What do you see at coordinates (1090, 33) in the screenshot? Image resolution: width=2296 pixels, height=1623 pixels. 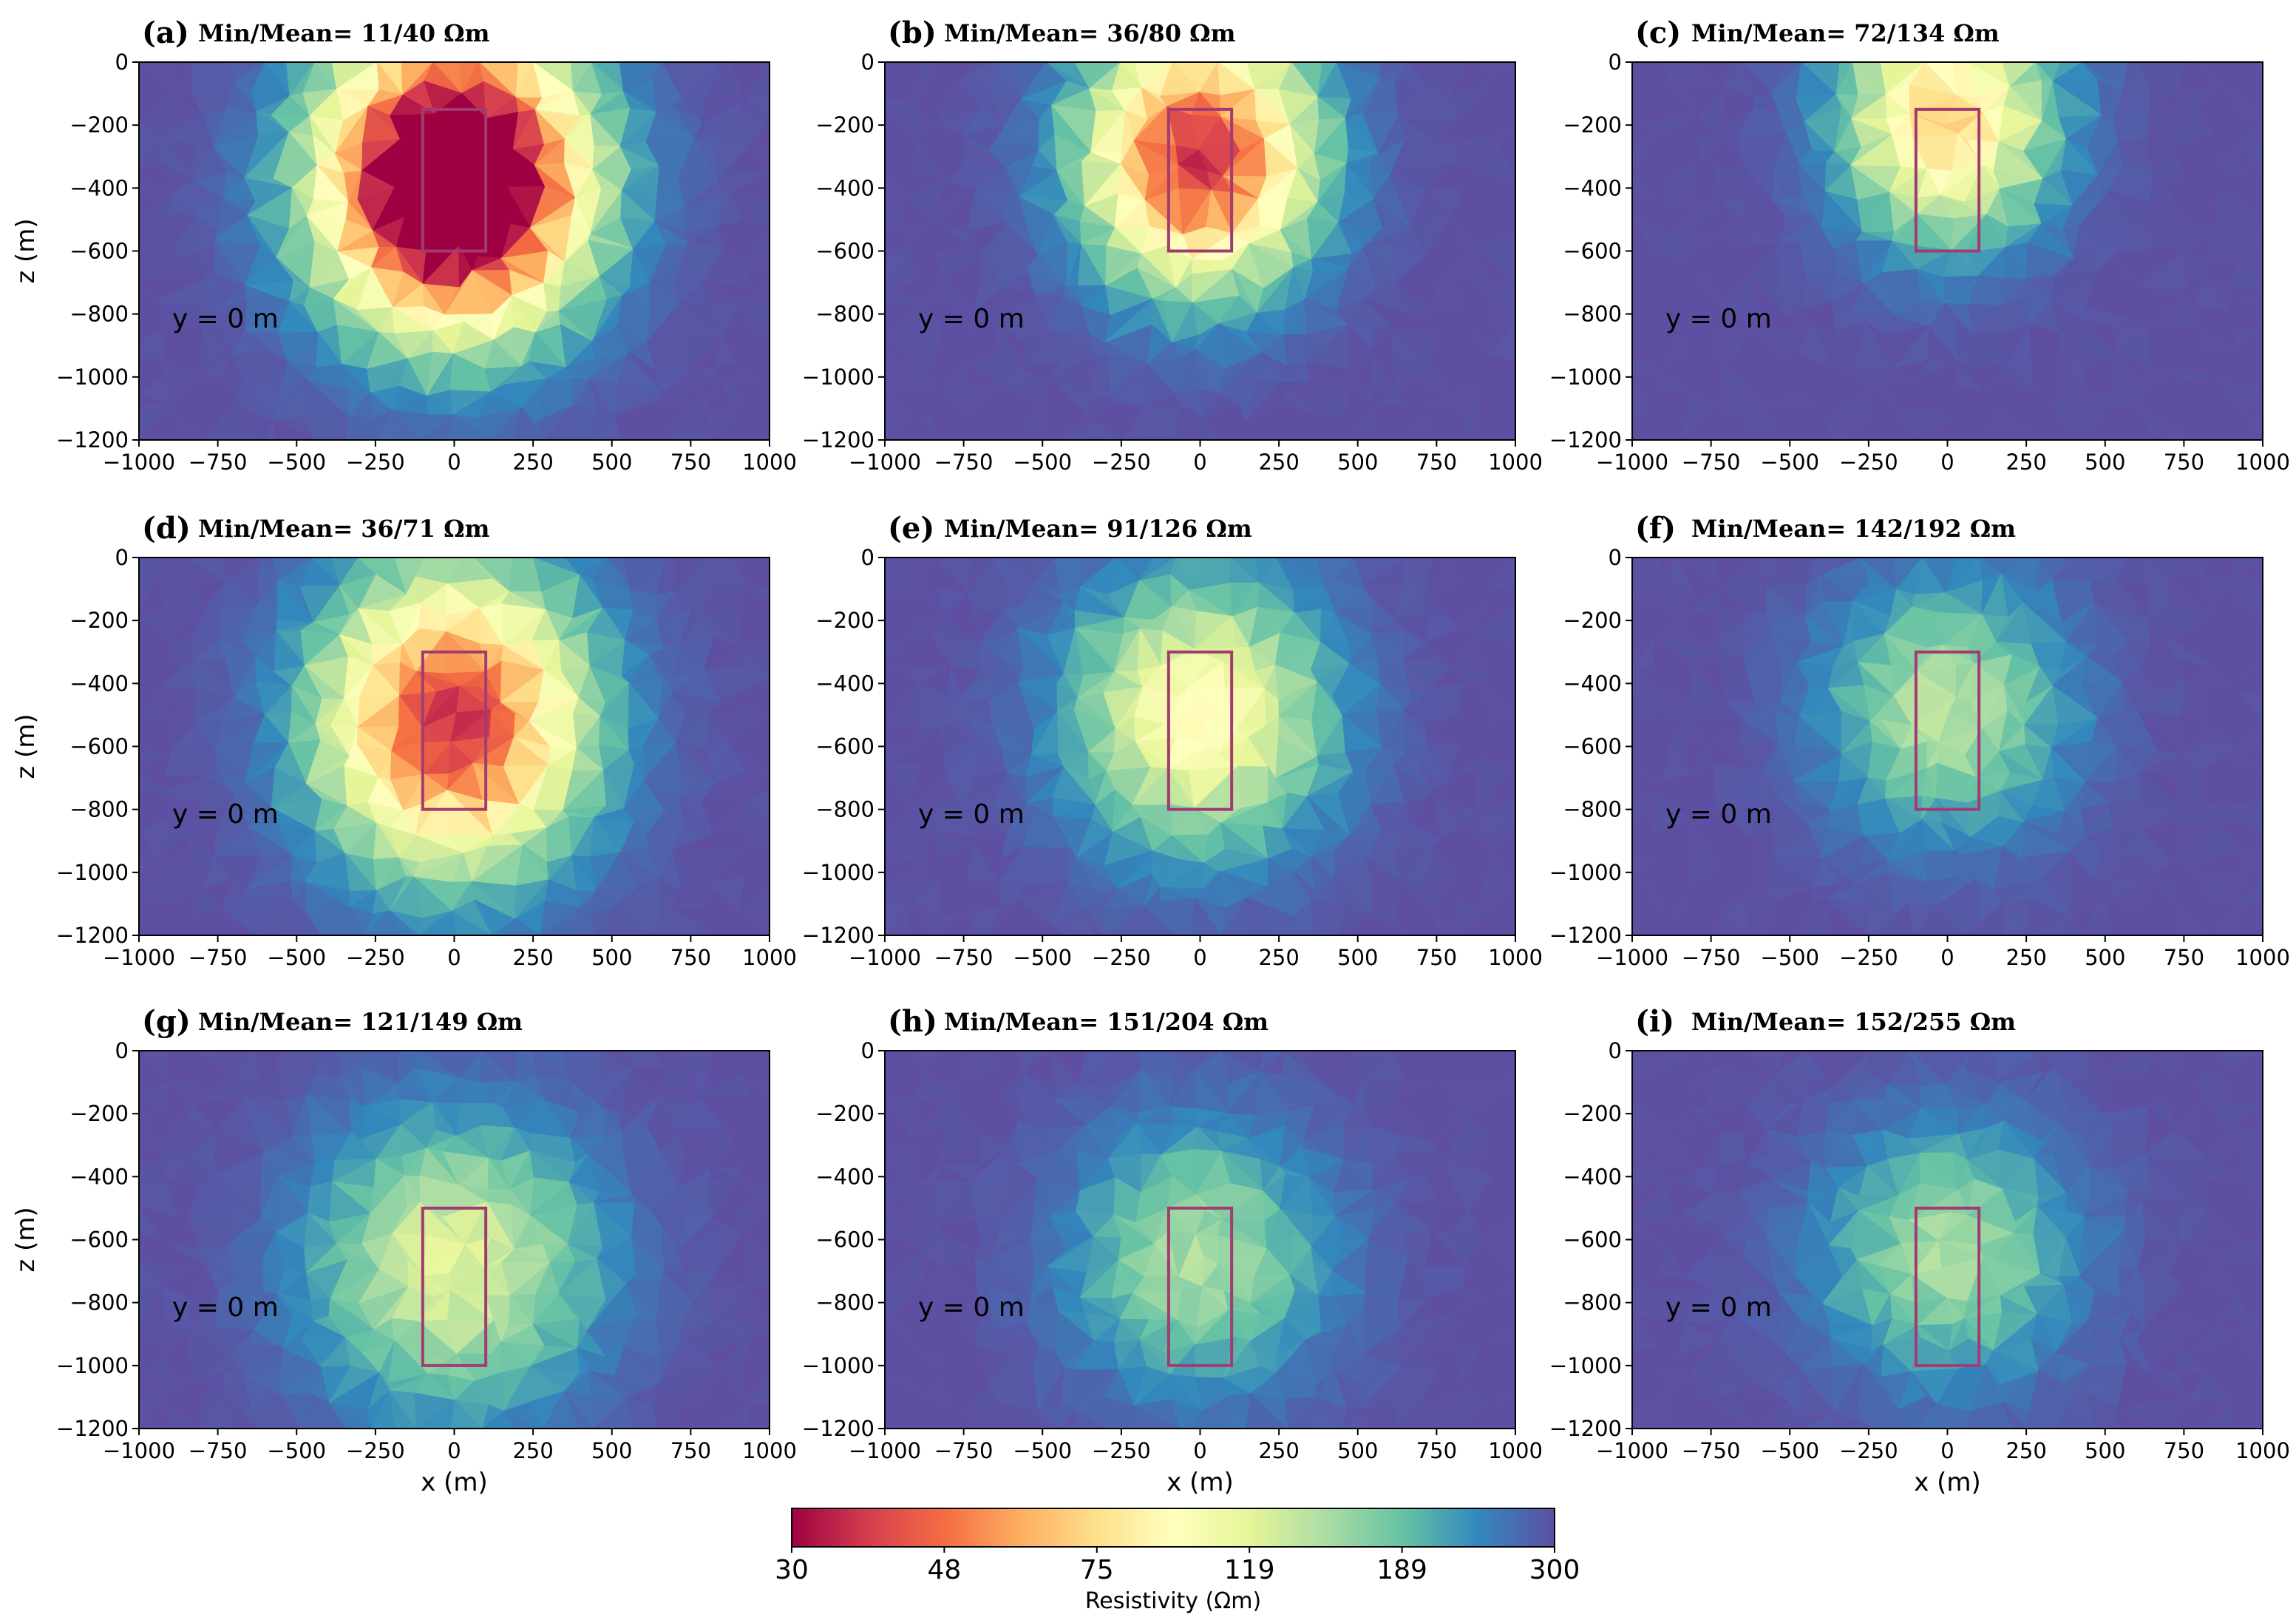 I see `panel-title: Min/Mean= 36/80 Ωm` at bounding box center [1090, 33].